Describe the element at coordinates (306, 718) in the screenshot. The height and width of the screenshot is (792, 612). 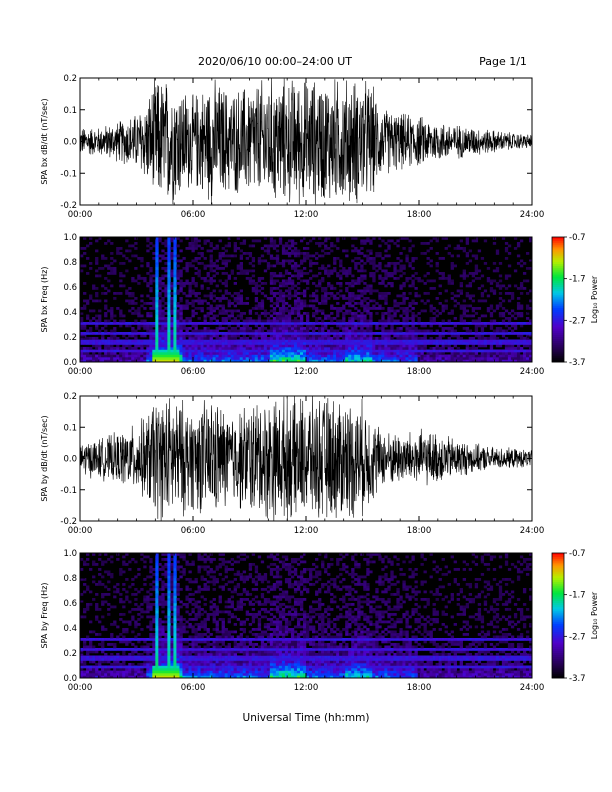
I see `x-axis-label: Universal Time (hh:mm)` at that location.